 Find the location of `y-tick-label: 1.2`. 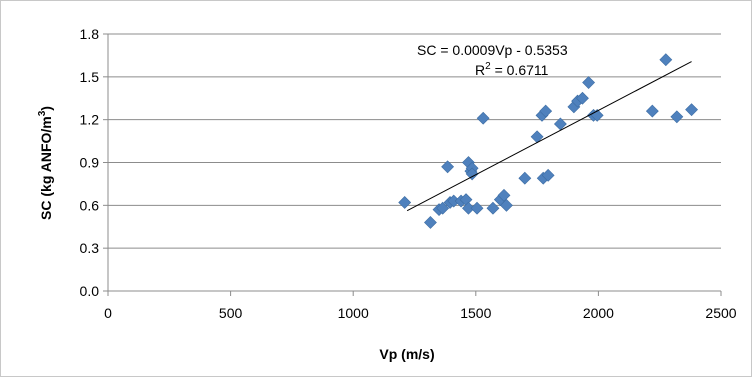

y-tick-label: 1.2 is located at coordinates (90, 120).